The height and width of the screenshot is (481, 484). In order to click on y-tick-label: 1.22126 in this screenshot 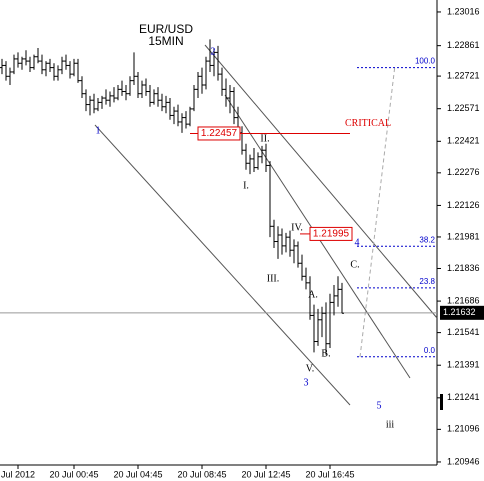, I will do `click(463, 205)`.